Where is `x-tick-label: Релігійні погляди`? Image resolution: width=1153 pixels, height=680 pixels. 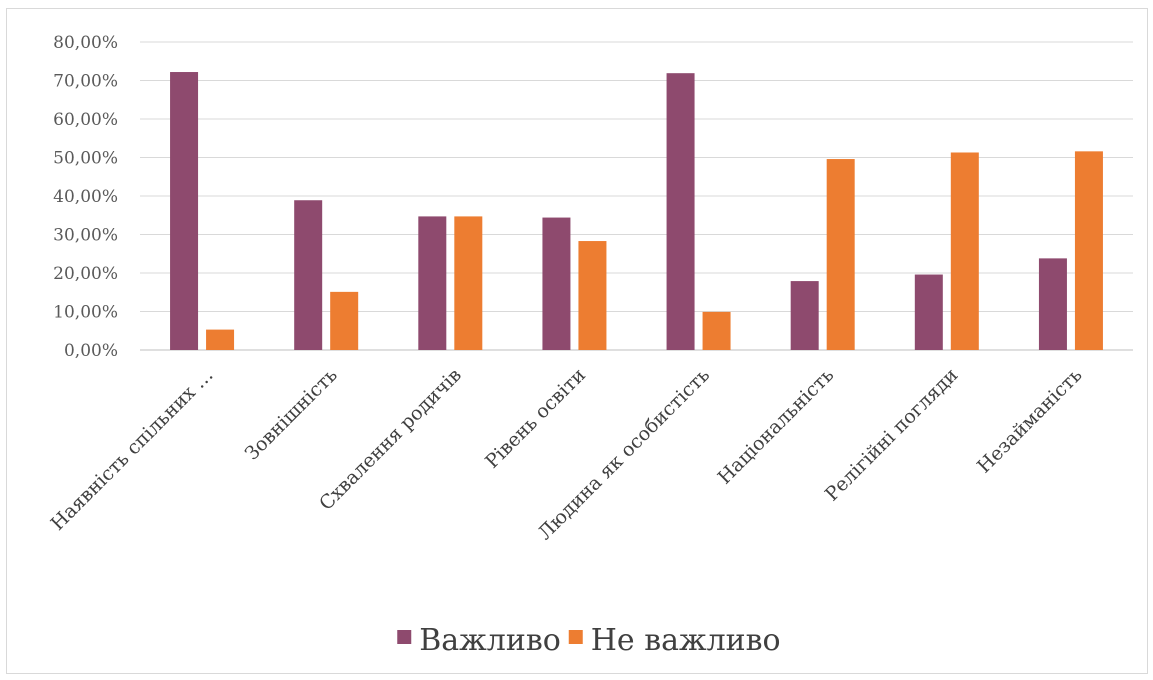
x-tick-label: Релігійні погляди is located at coordinates (892, 435).